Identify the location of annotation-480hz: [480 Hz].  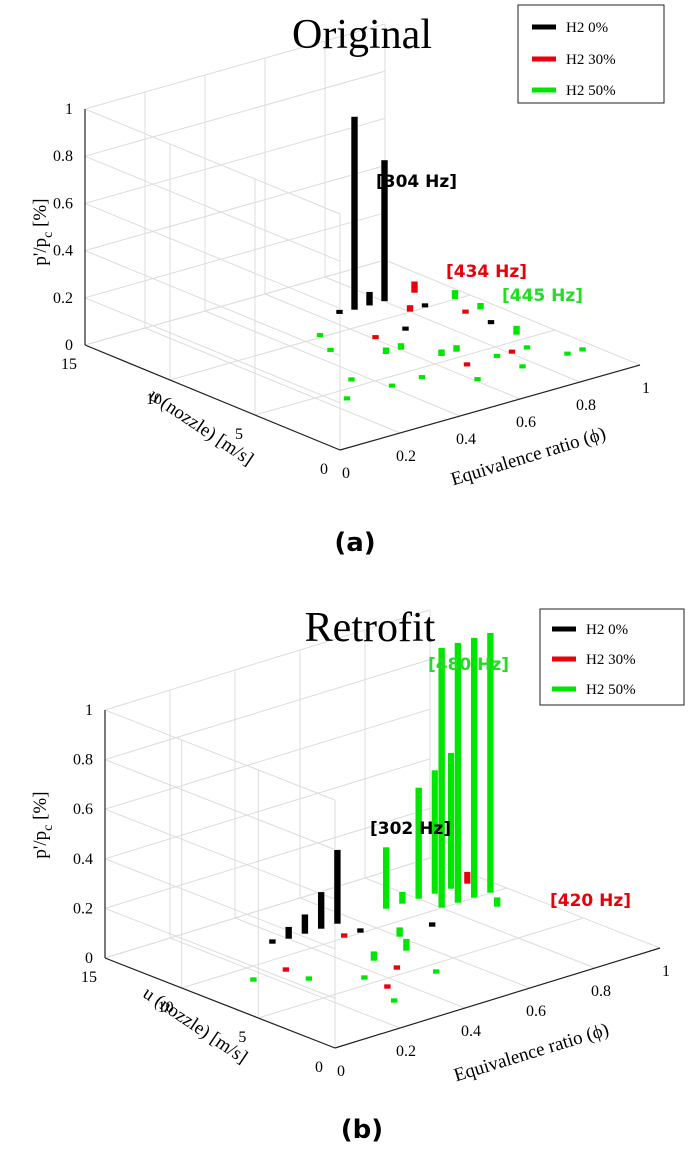
(468, 665).